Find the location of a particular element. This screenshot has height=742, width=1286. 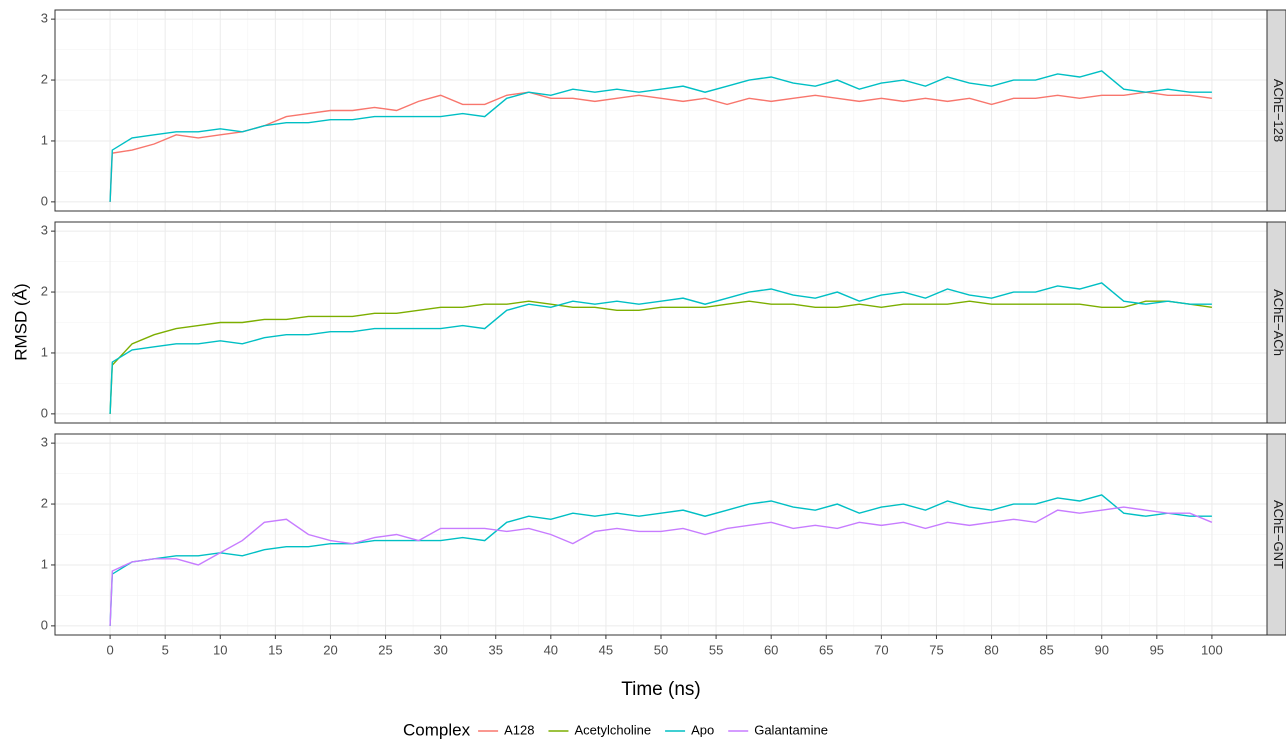

x-tick-label: 10 is located at coordinates (220, 649).